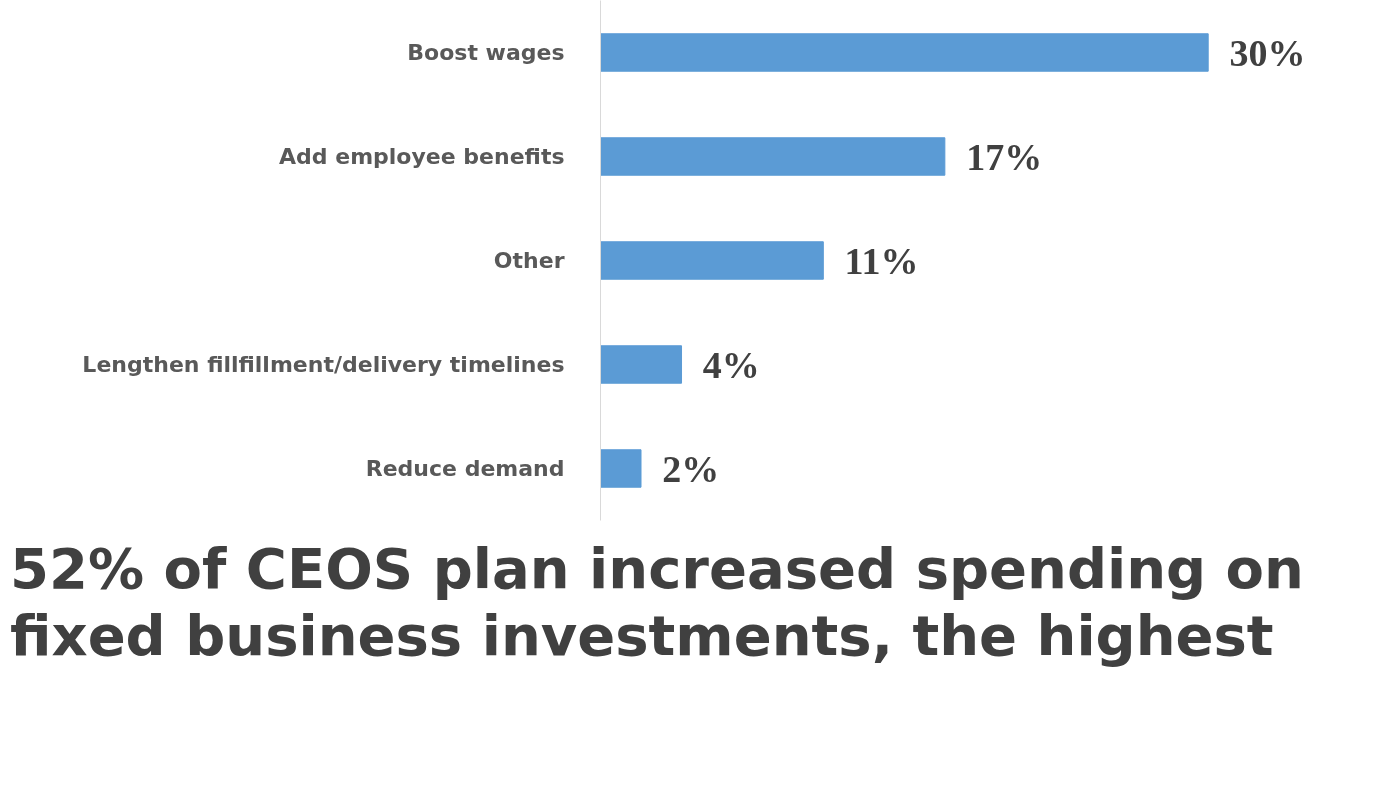 This screenshot has height=788, width=1400. What do you see at coordinates (486, 52) in the screenshot?
I see `y-tick-label: Boost wages` at bounding box center [486, 52].